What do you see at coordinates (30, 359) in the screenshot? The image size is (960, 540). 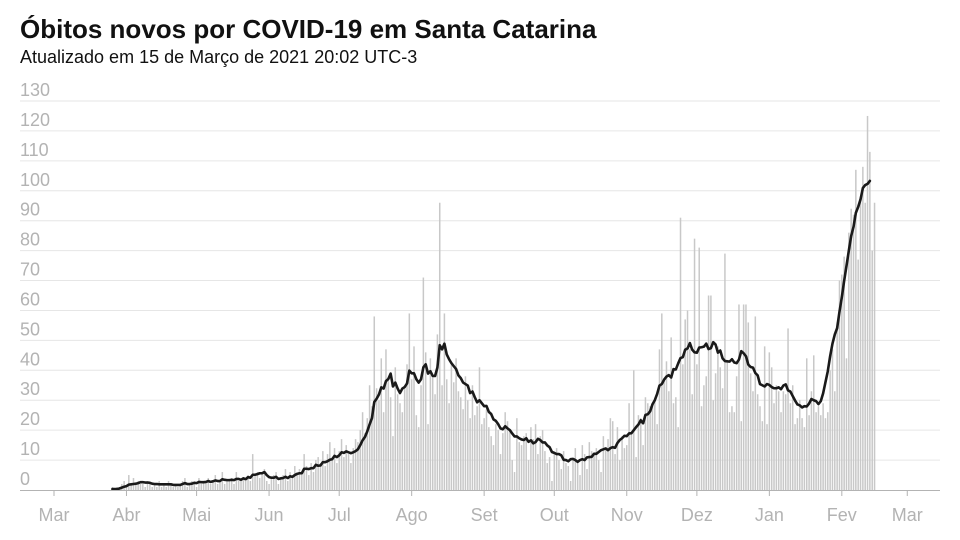 I see `y-tick-label: 40` at bounding box center [30, 359].